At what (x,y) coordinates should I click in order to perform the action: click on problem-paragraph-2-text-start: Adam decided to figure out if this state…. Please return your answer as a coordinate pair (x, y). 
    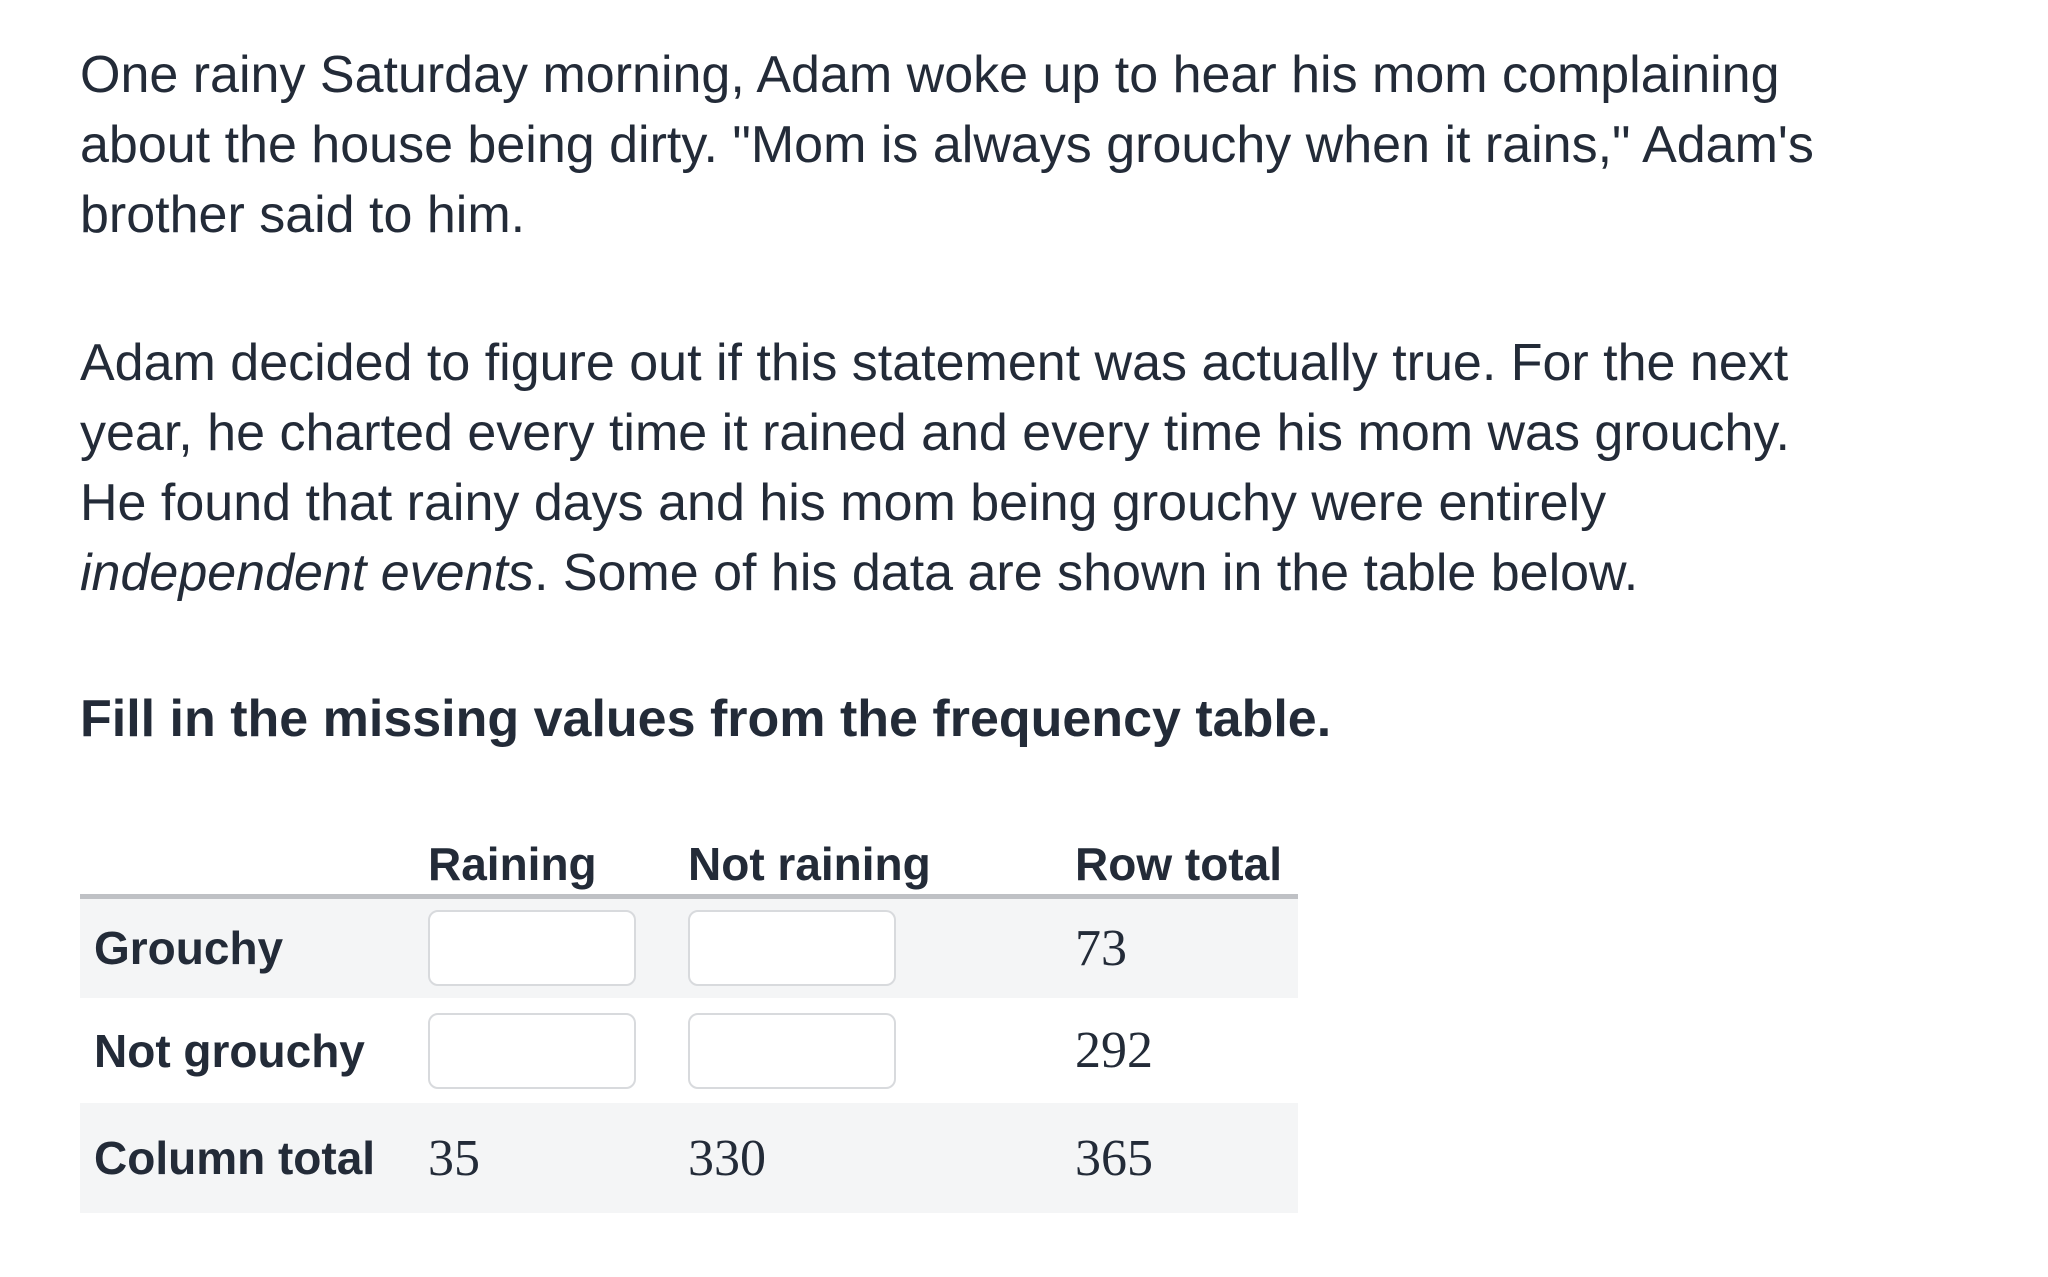
    Looking at the image, I should click on (935, 433).